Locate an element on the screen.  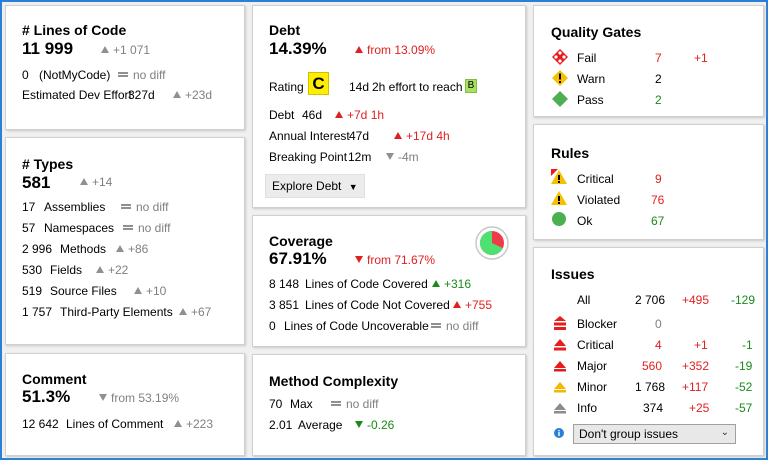
breaking-point-value: 12m is located at coordinates (360, 157).